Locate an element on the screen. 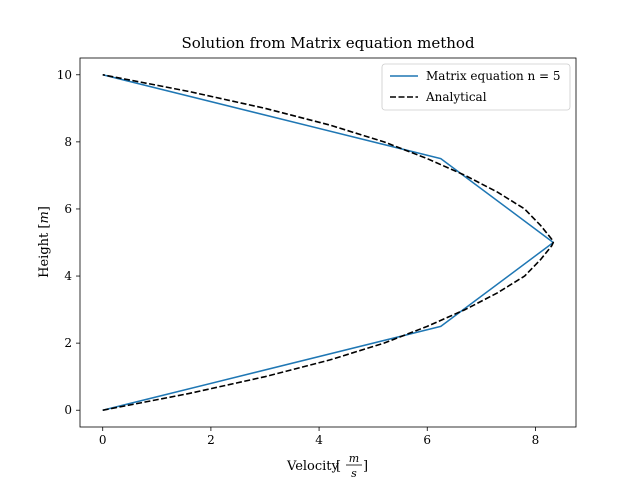 This screenshot has height=480, width=640. x-tick-label: 8 is located at coordinates (536, 440).